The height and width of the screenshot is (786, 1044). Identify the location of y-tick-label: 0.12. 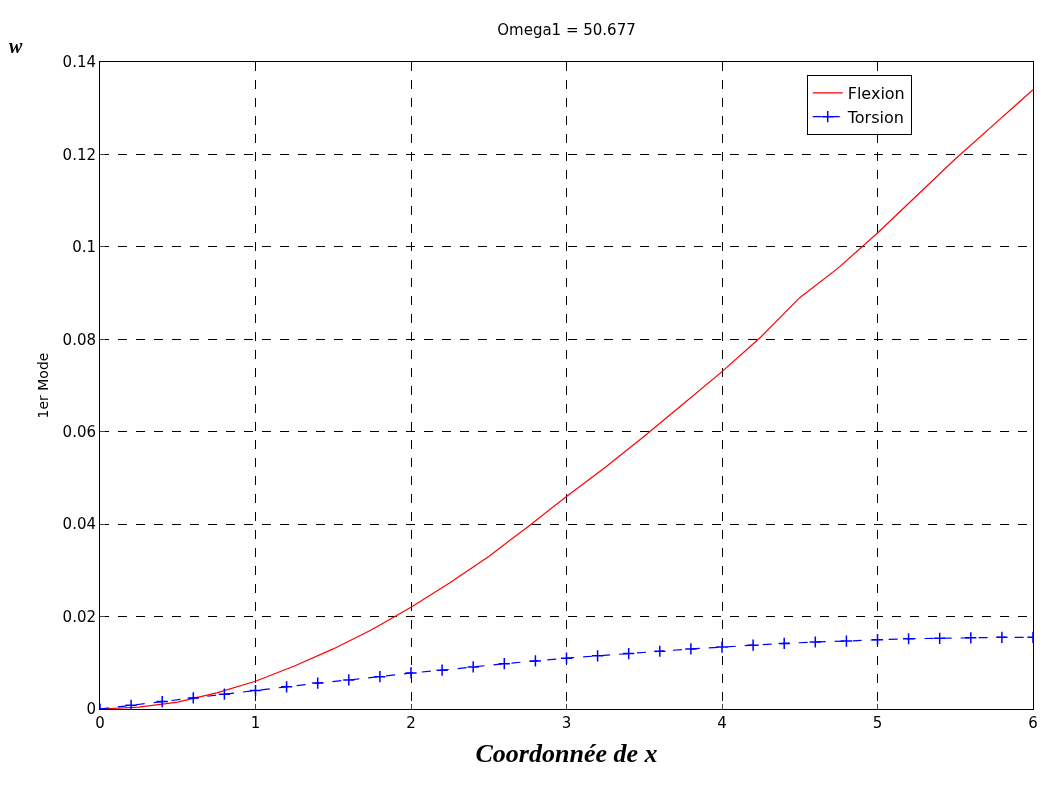
(79, 154).